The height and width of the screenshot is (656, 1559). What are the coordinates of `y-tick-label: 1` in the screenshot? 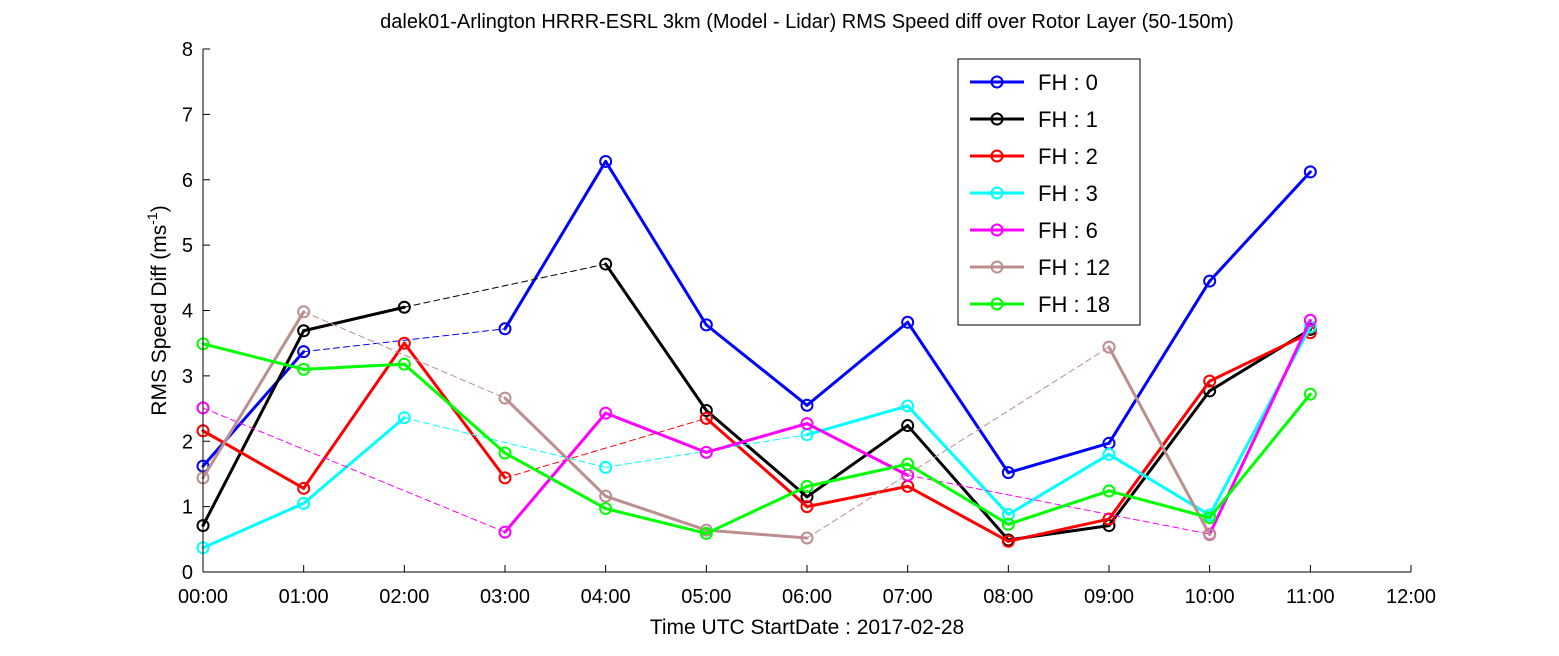 It's located at (187, 508).